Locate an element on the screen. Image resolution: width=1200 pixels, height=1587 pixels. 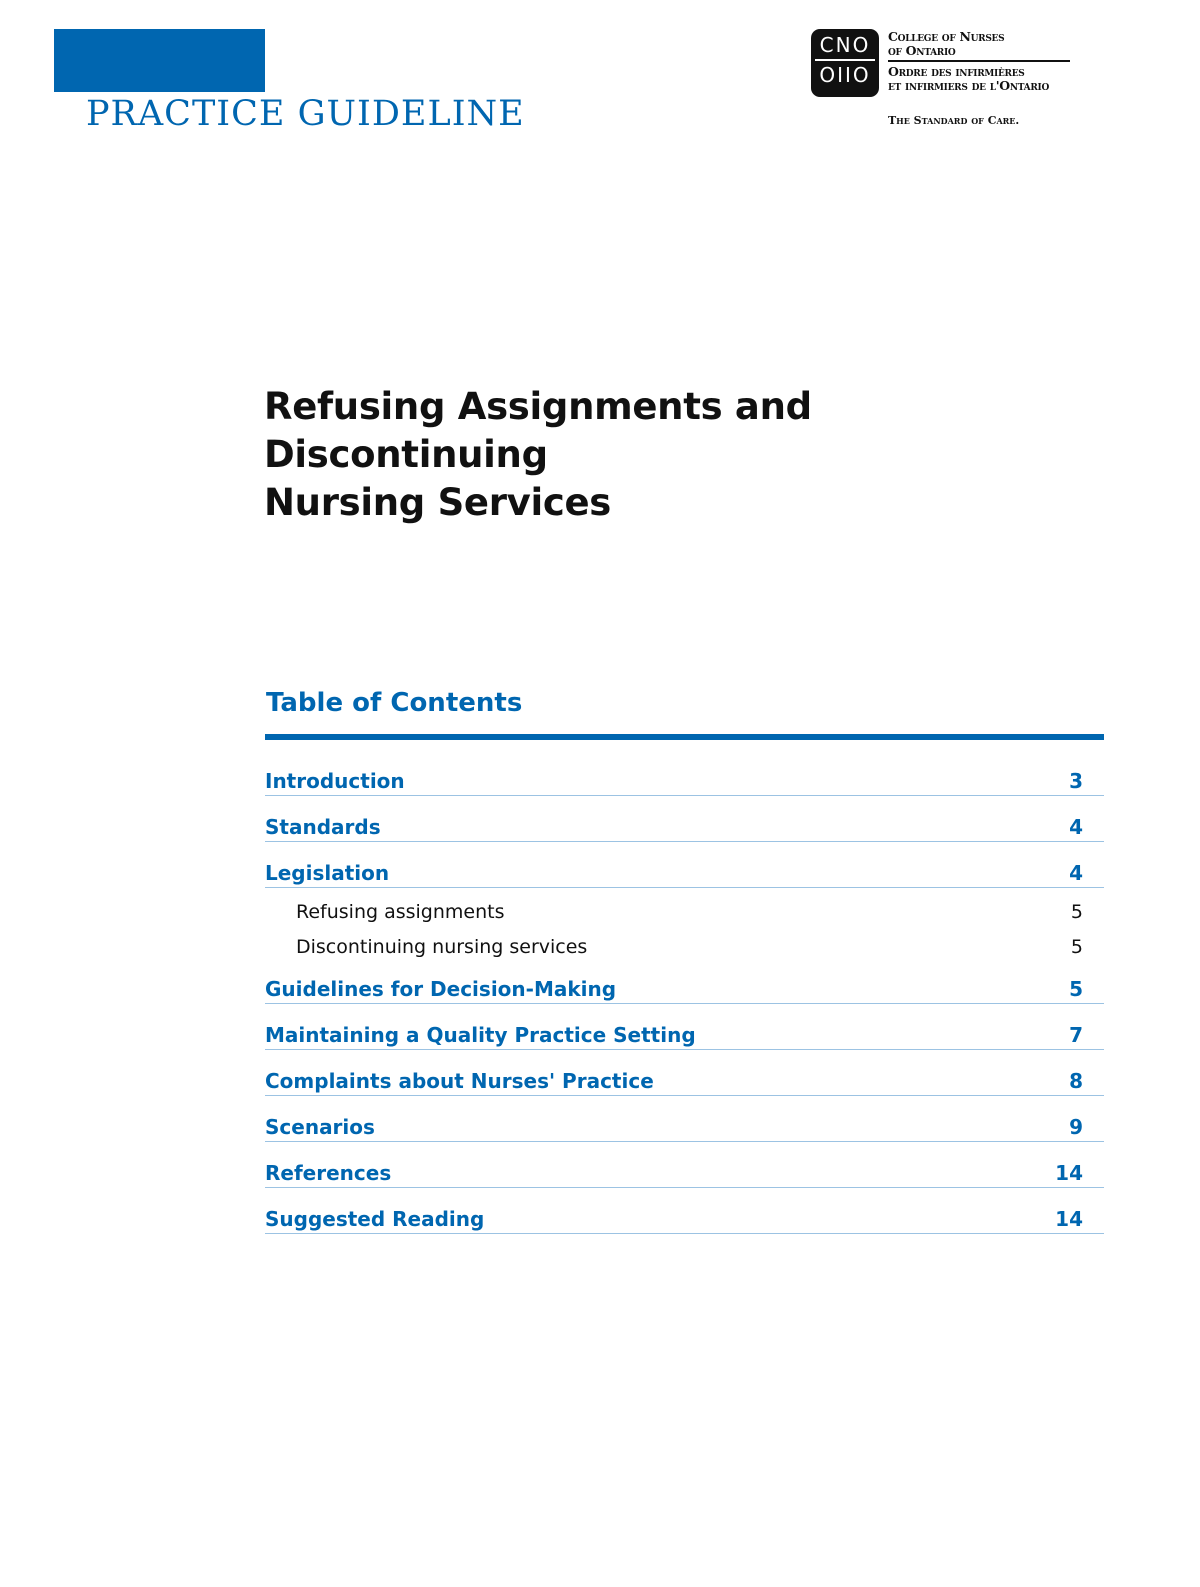
logo-monogram-bottom: OIIO is located at coordinates (845, 75).